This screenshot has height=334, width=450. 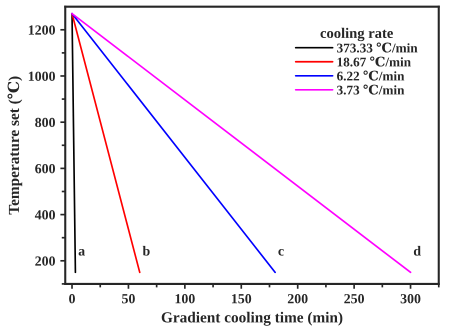 What do you see at coordinates (72, 299) in the screenshot?
I see `x-tick-label: 0` at bounding box center [72, 299].